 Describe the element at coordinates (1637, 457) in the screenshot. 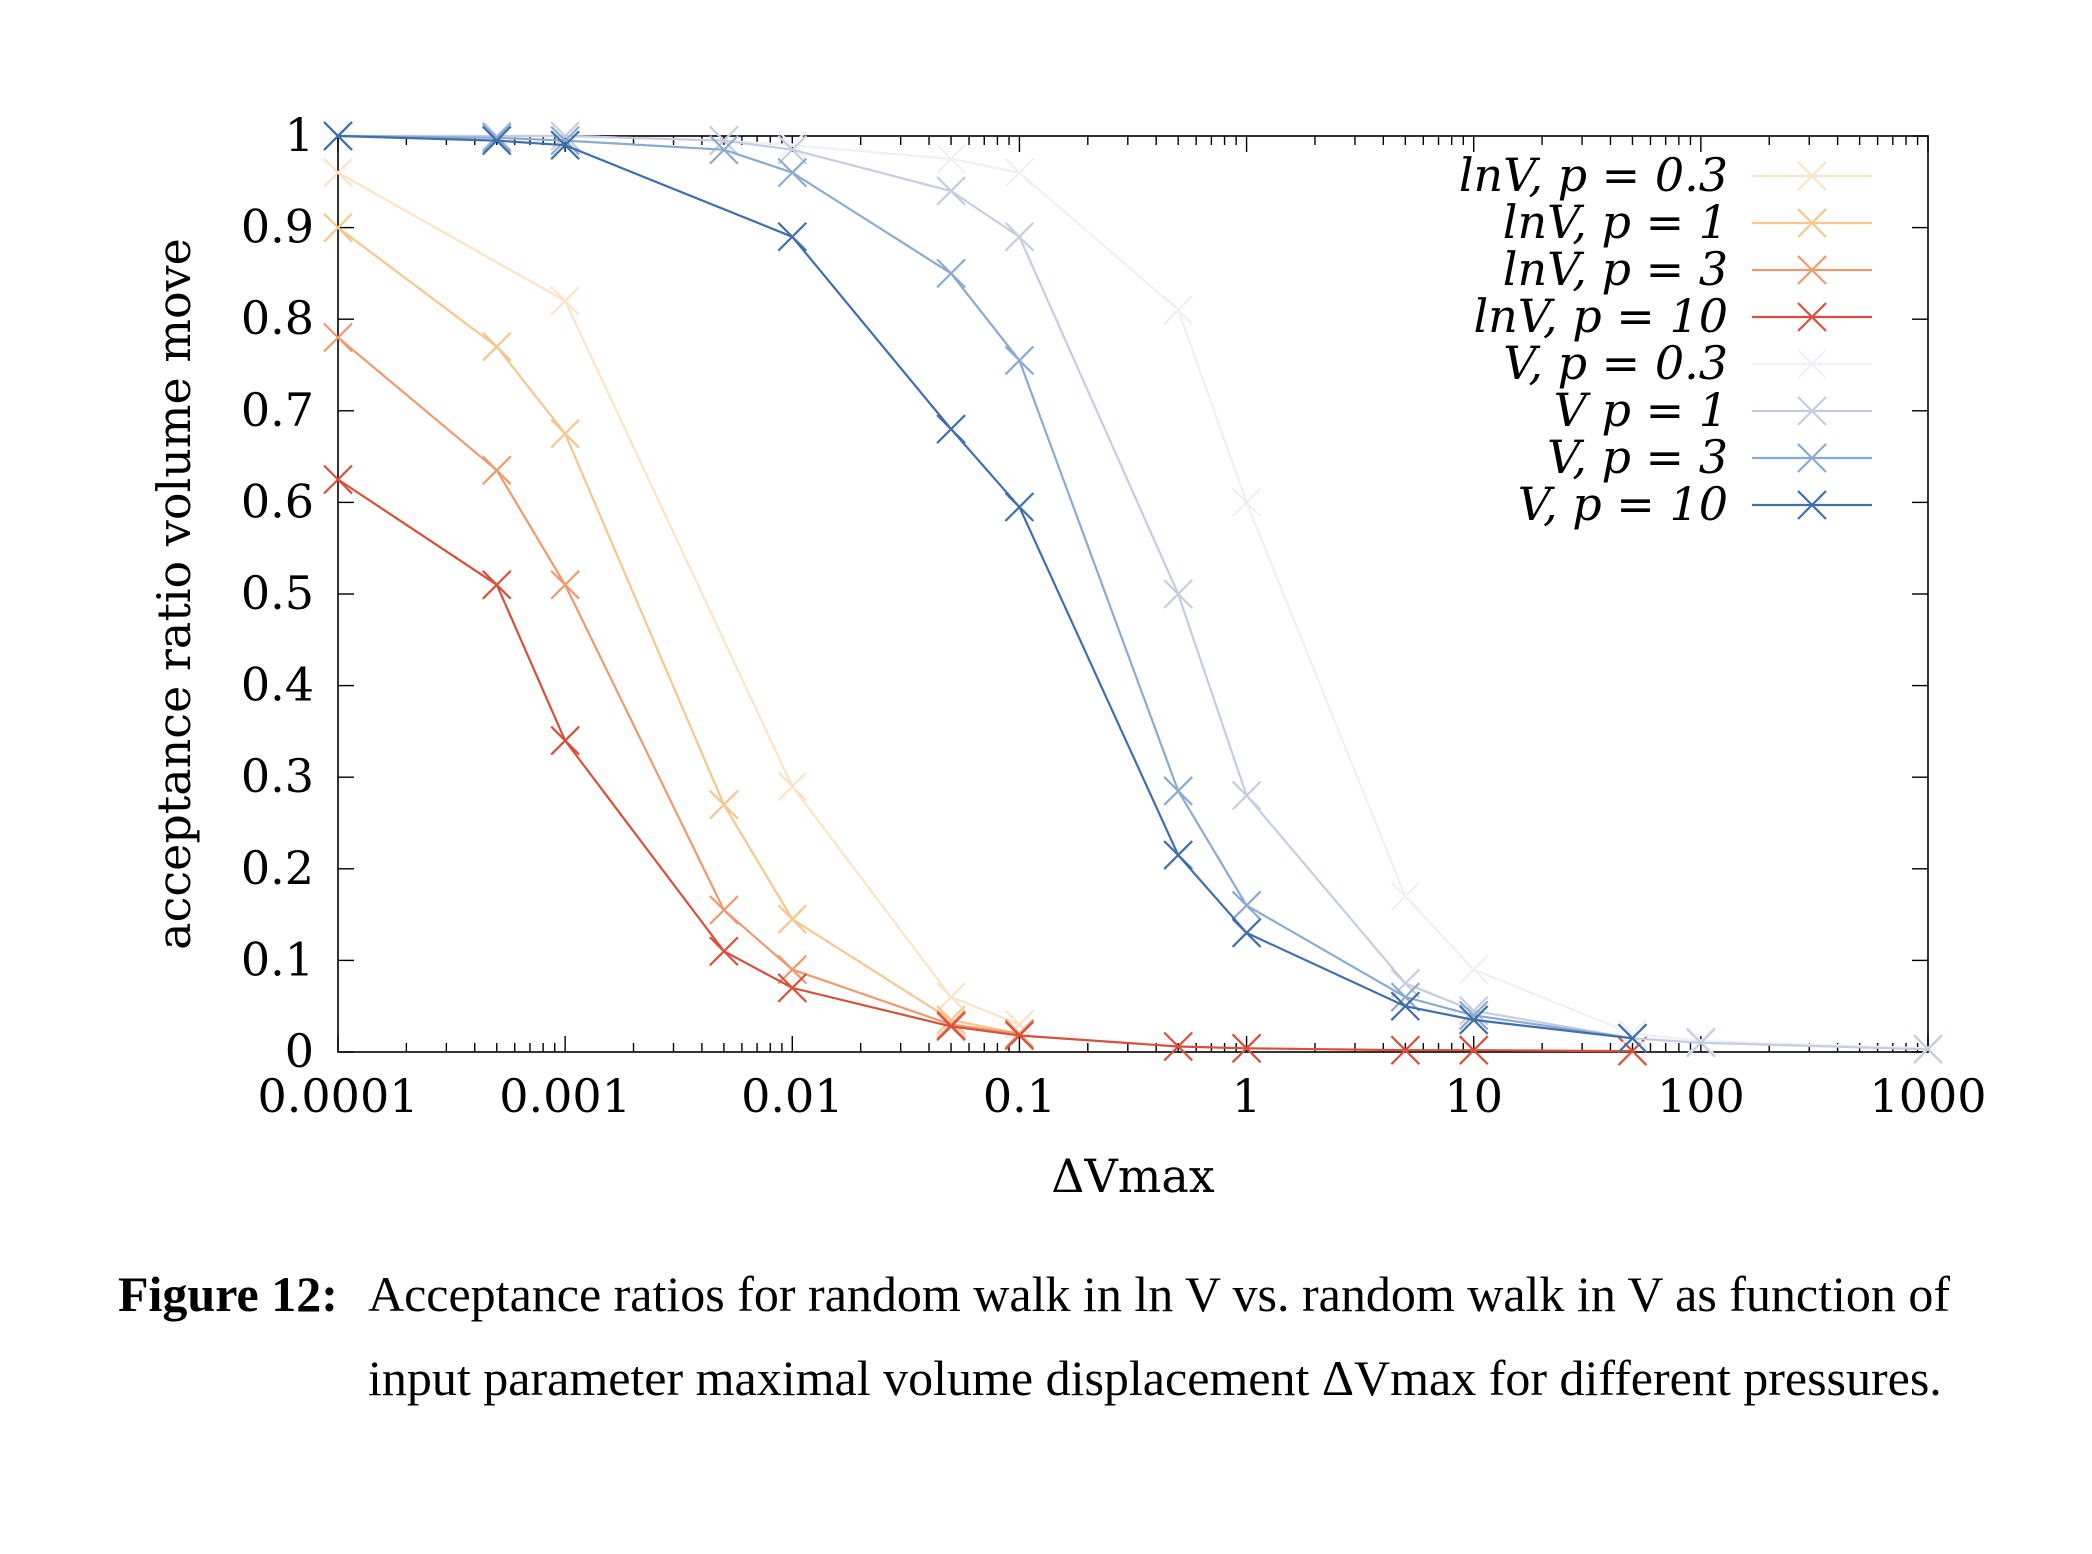

I see `legend-label: V, p = 3` at that location.